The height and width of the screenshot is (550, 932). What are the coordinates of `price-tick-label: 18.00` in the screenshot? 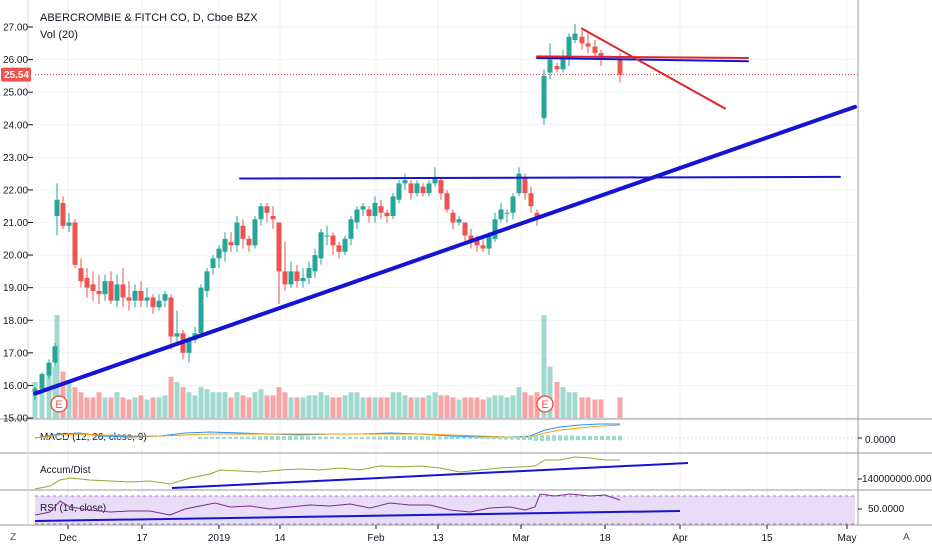 It's located at (15, 321).